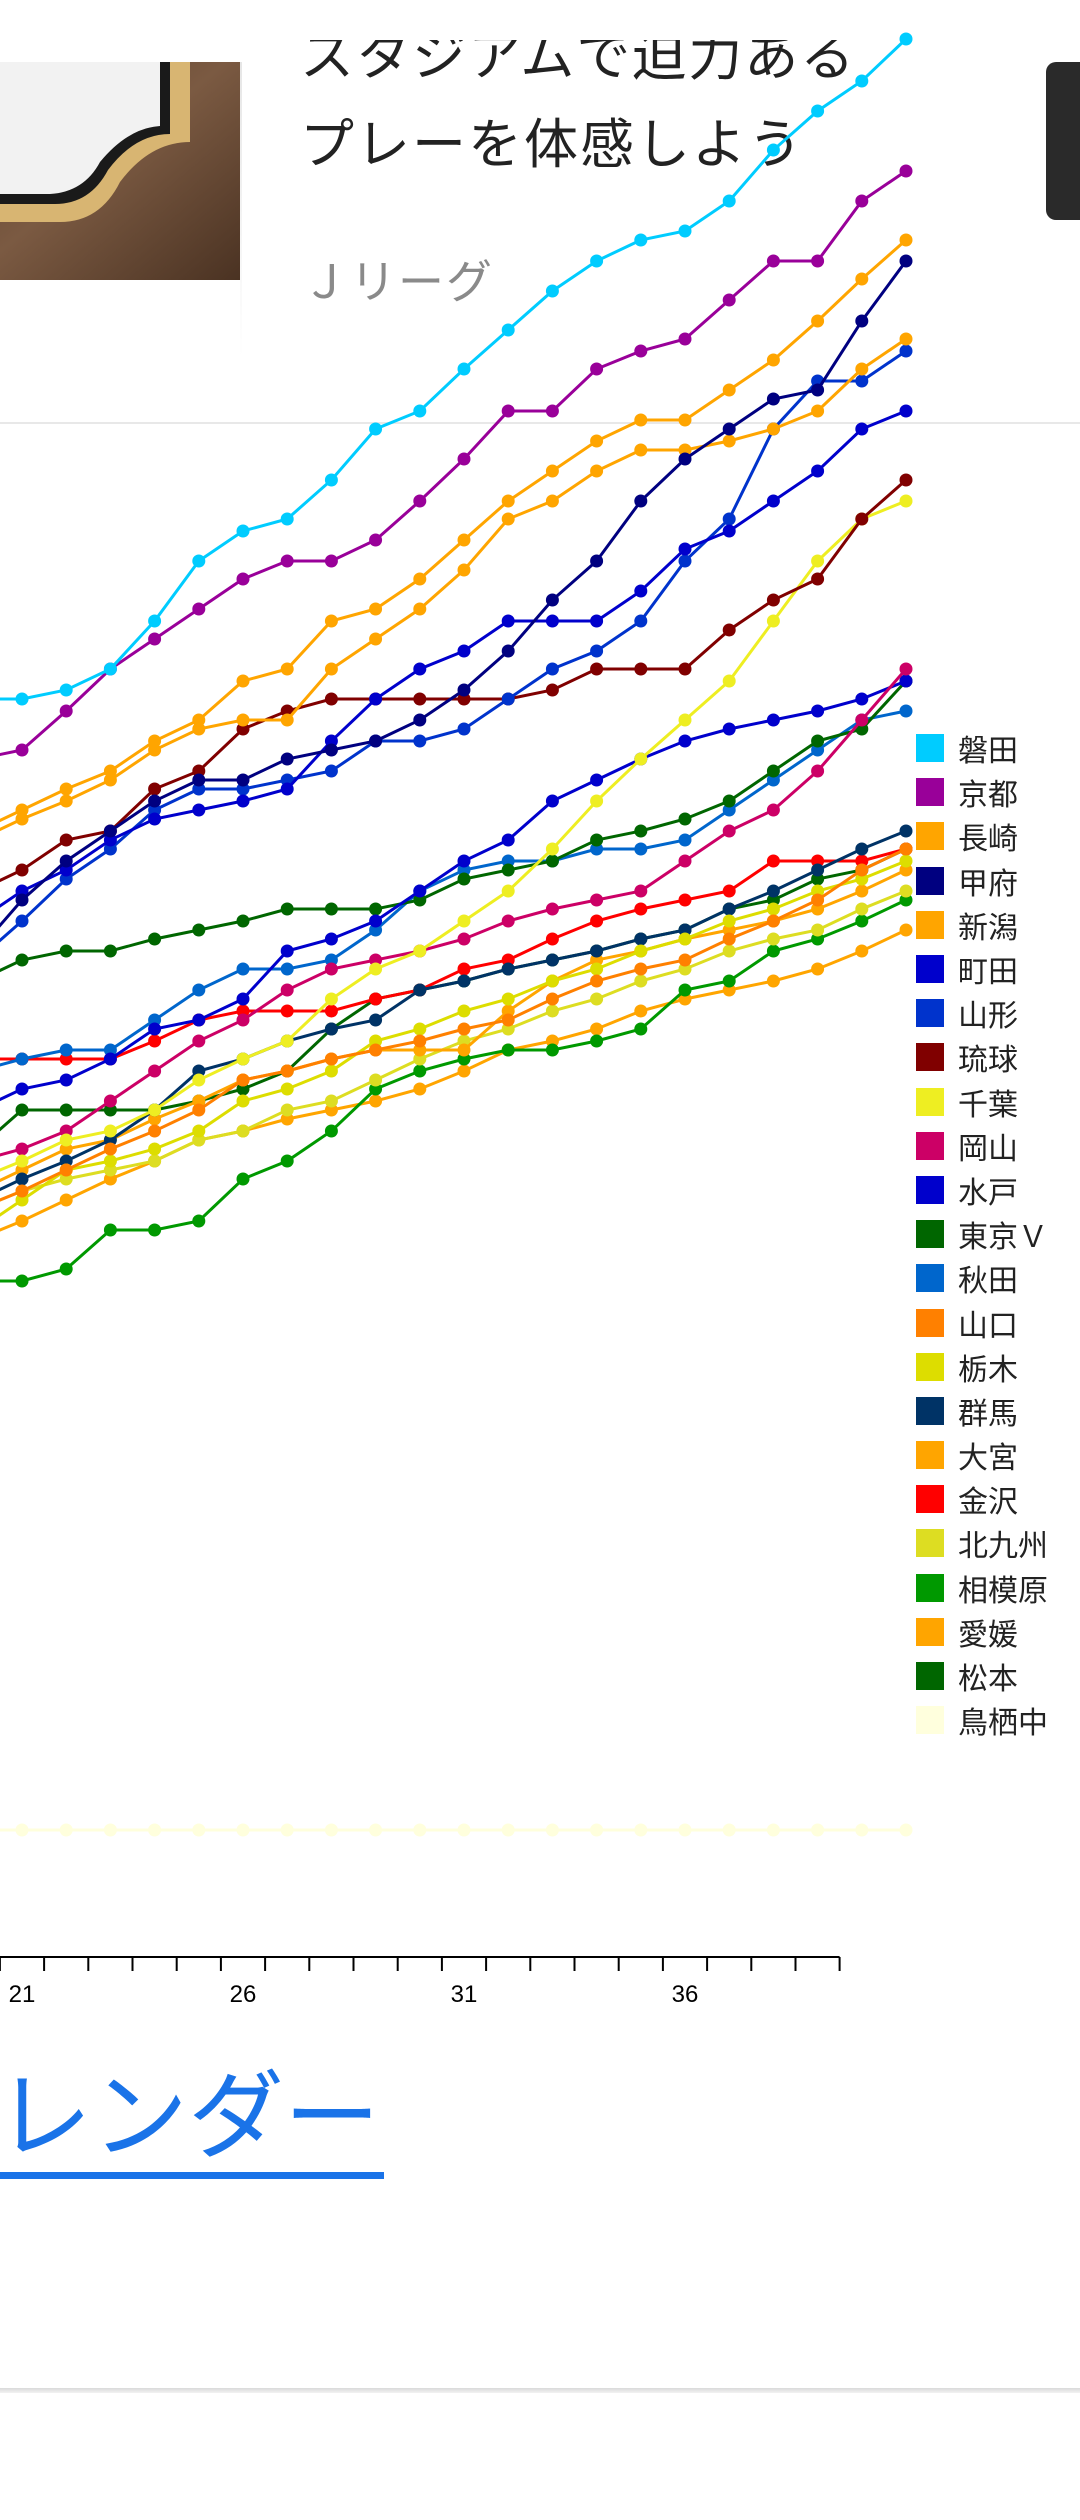  What do you see at coordinates (982, 925) in the screenshot?
I see `legend-item: 新潟` at bounding box center [982, 925].